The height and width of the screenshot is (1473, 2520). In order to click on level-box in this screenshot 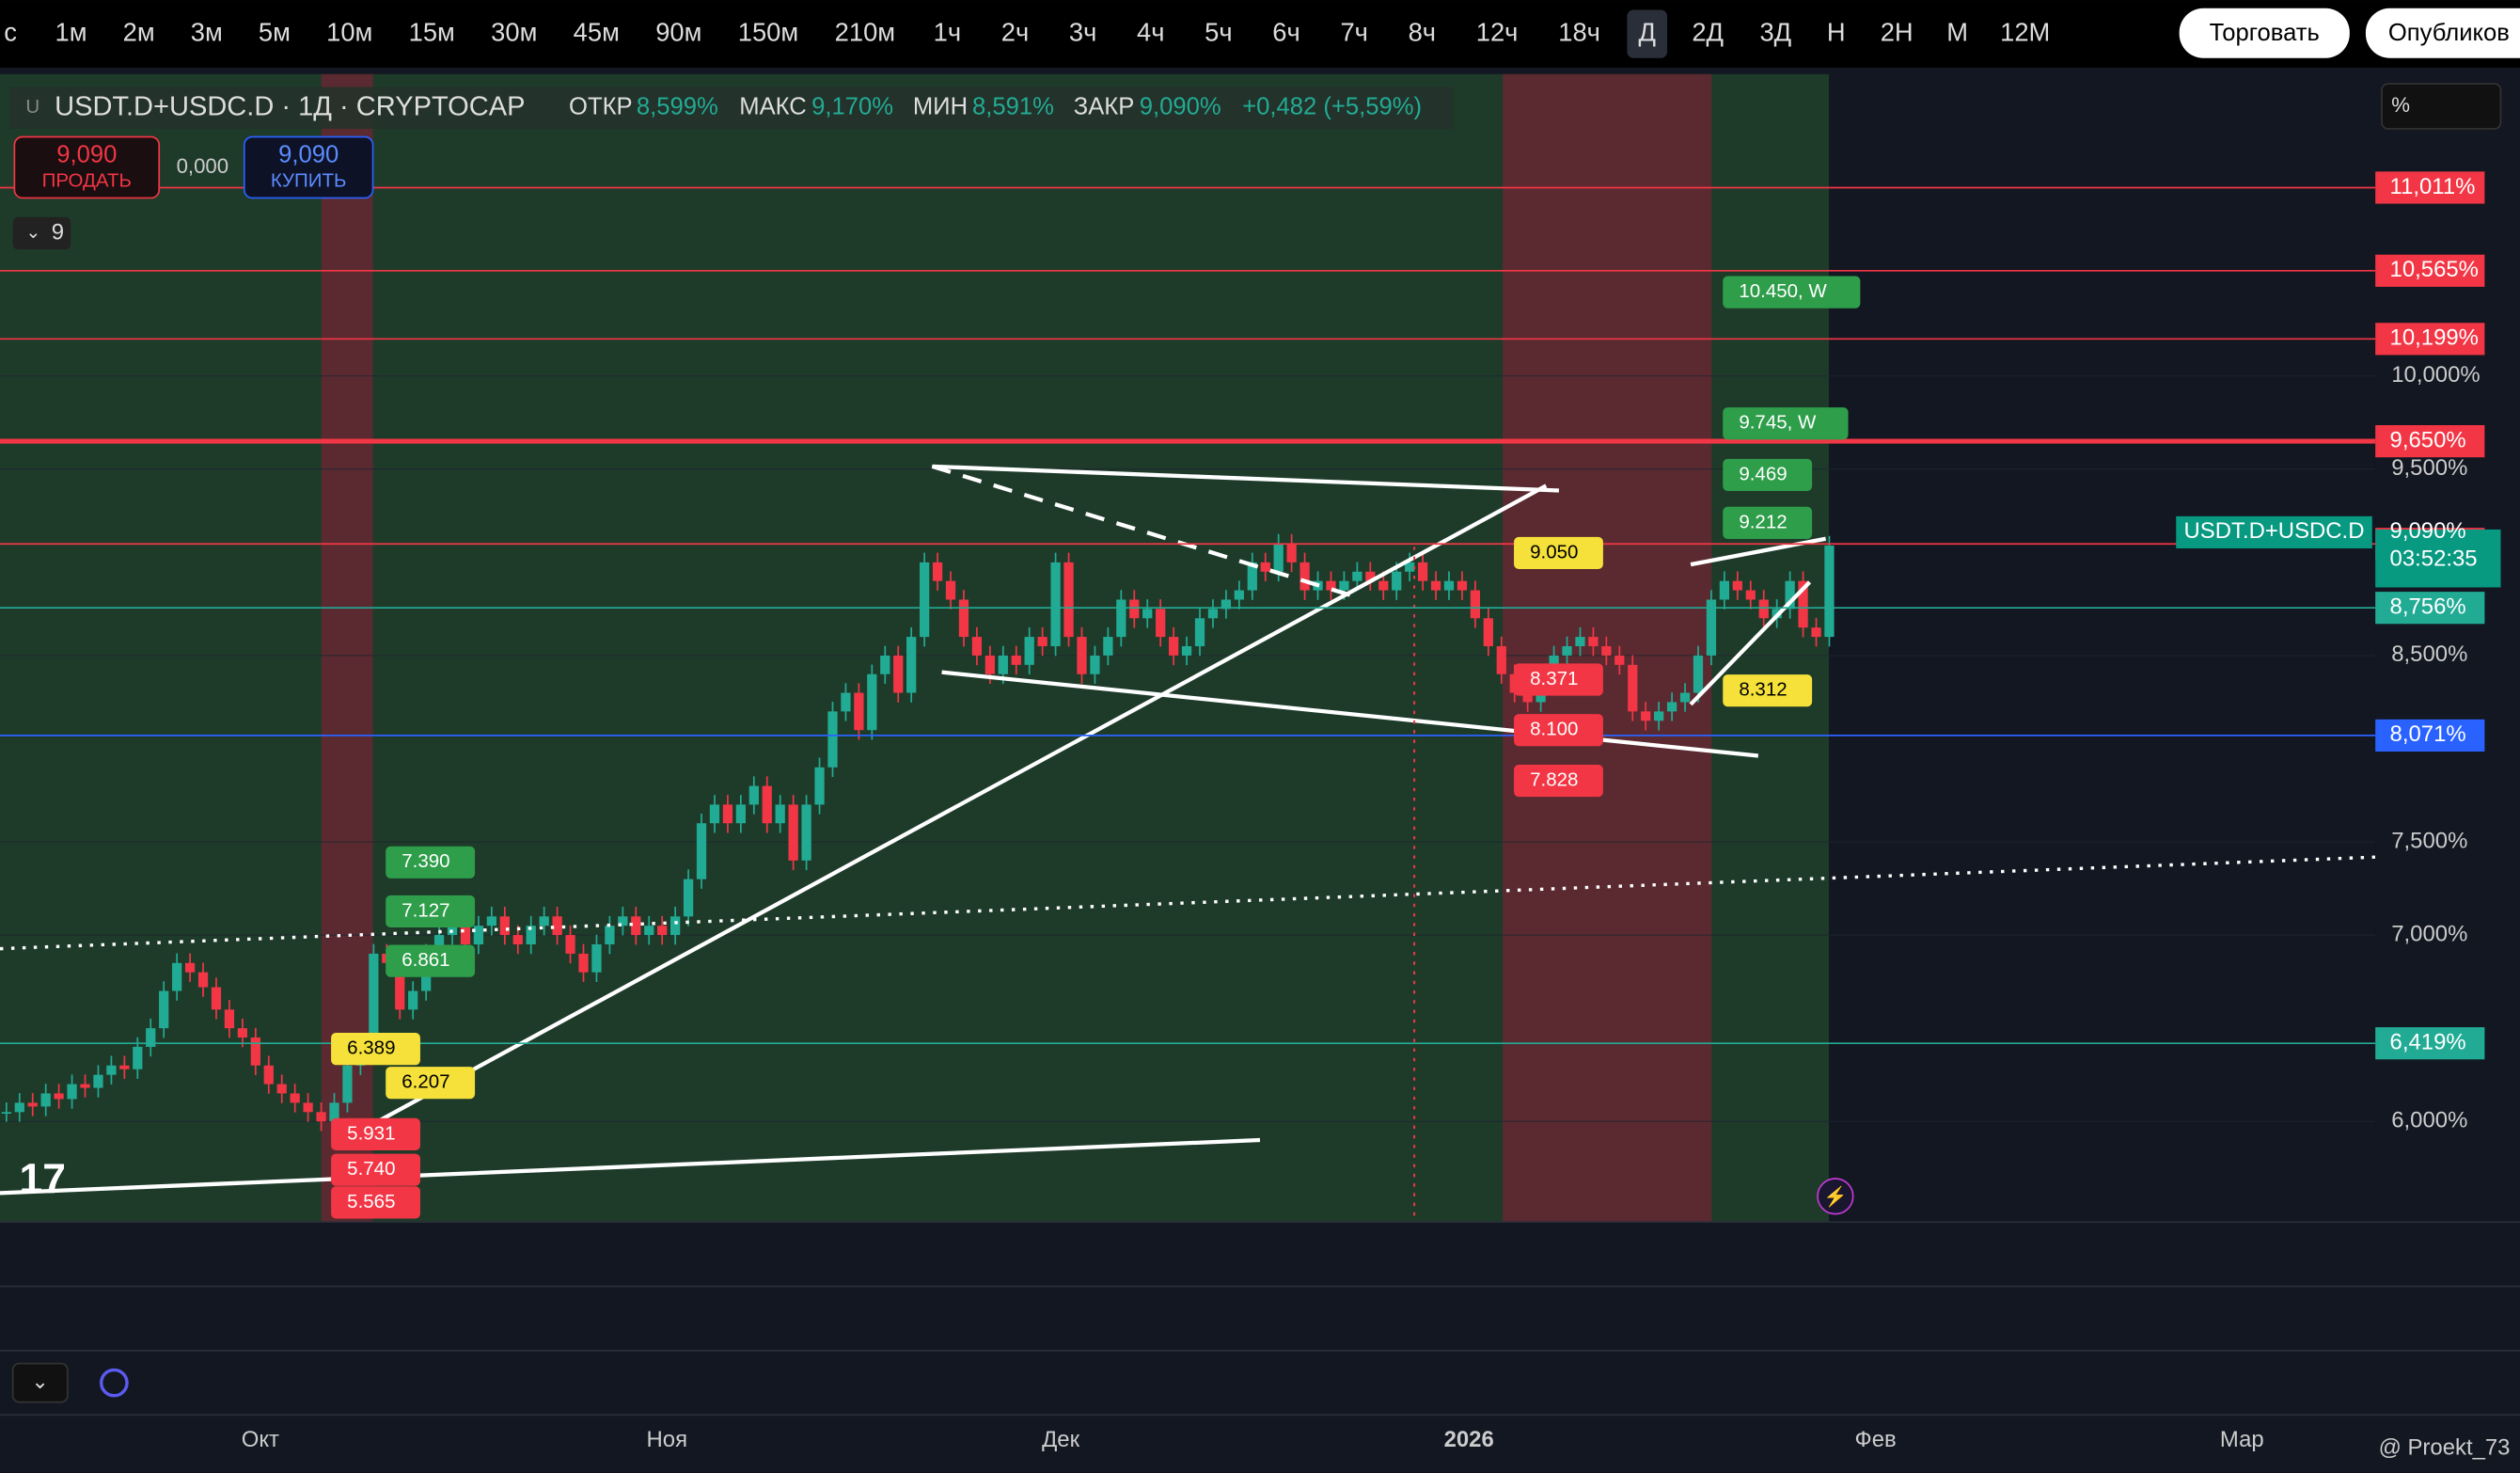, I will do `click(2430, 339)`.